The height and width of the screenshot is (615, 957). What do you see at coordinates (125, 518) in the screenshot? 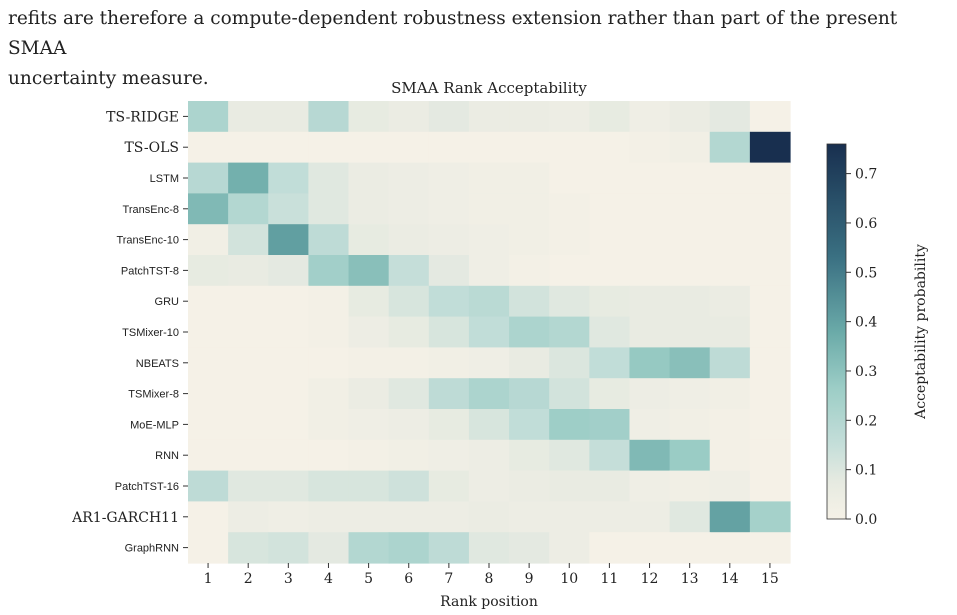
I see `y-tick-label: AR1-GARCH11` at bounding box center [125, 518].